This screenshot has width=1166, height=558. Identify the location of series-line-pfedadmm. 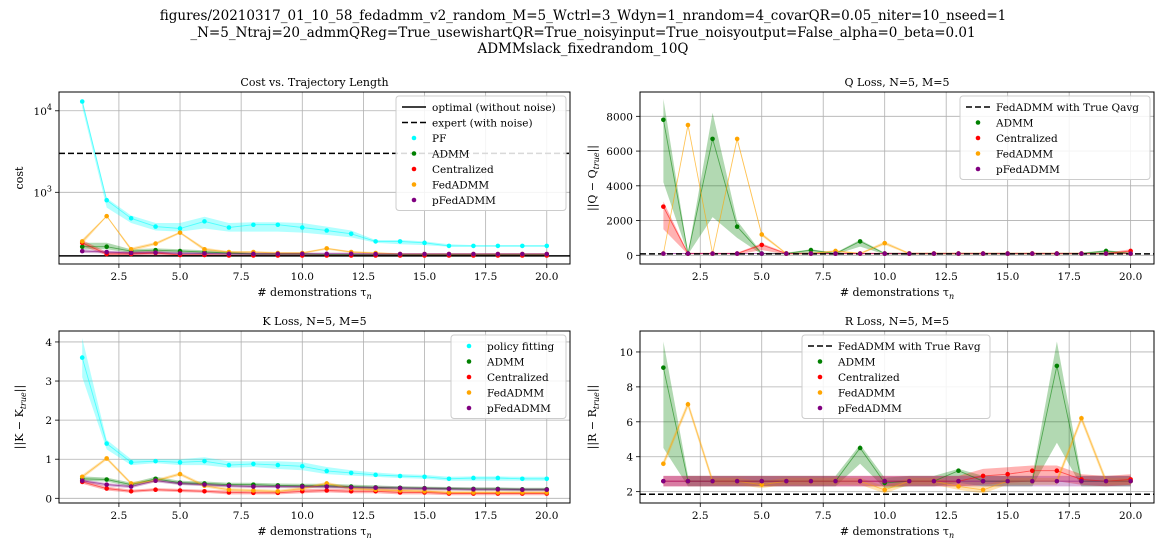
(314, 252).